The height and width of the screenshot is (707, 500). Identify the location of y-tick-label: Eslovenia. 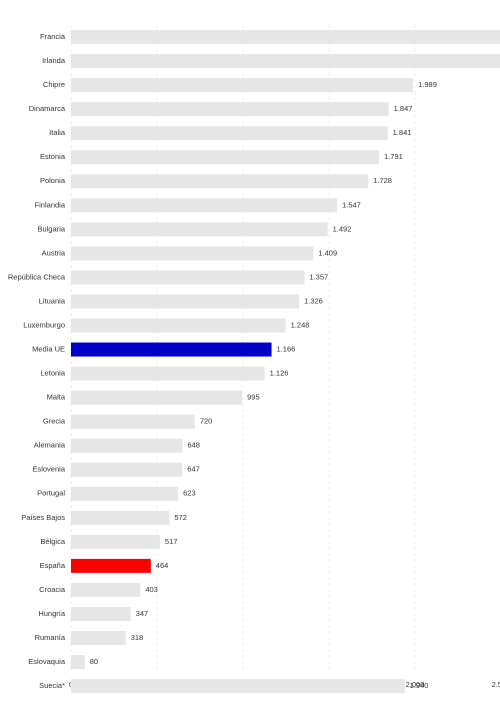
(48, 469).